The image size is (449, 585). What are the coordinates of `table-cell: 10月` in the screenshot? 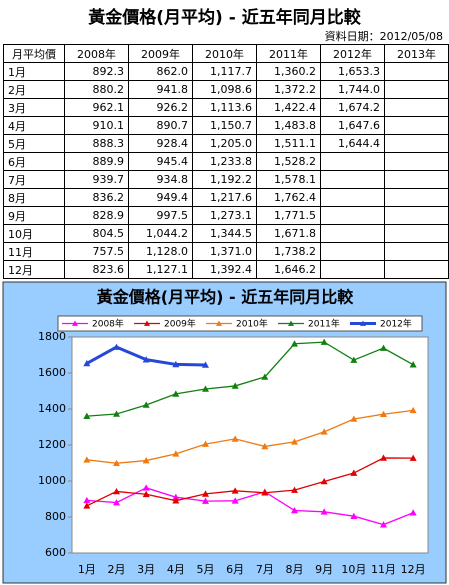 It's located at (34, 233).